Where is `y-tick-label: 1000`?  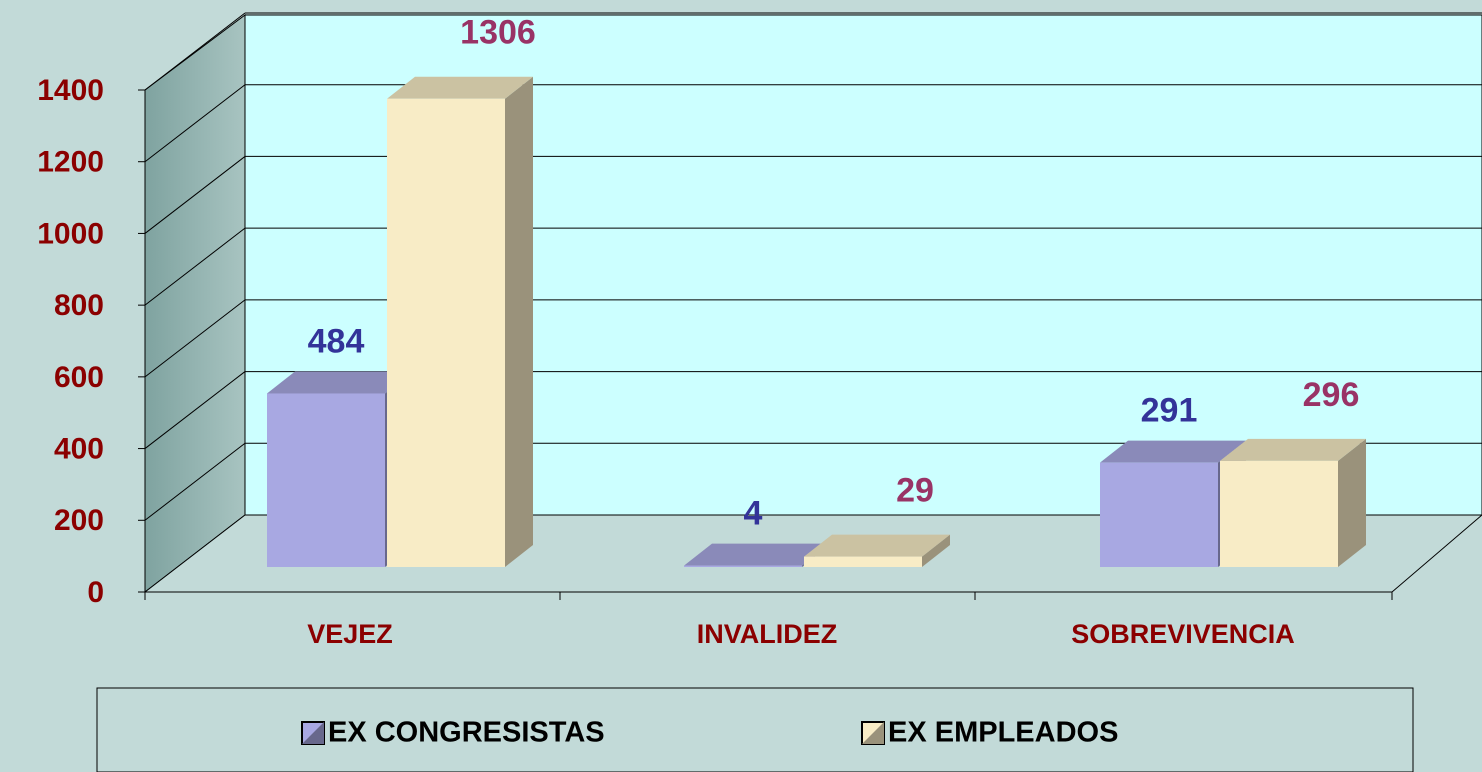 y-tick-label: 1000 is located at coordinates (70, 233).